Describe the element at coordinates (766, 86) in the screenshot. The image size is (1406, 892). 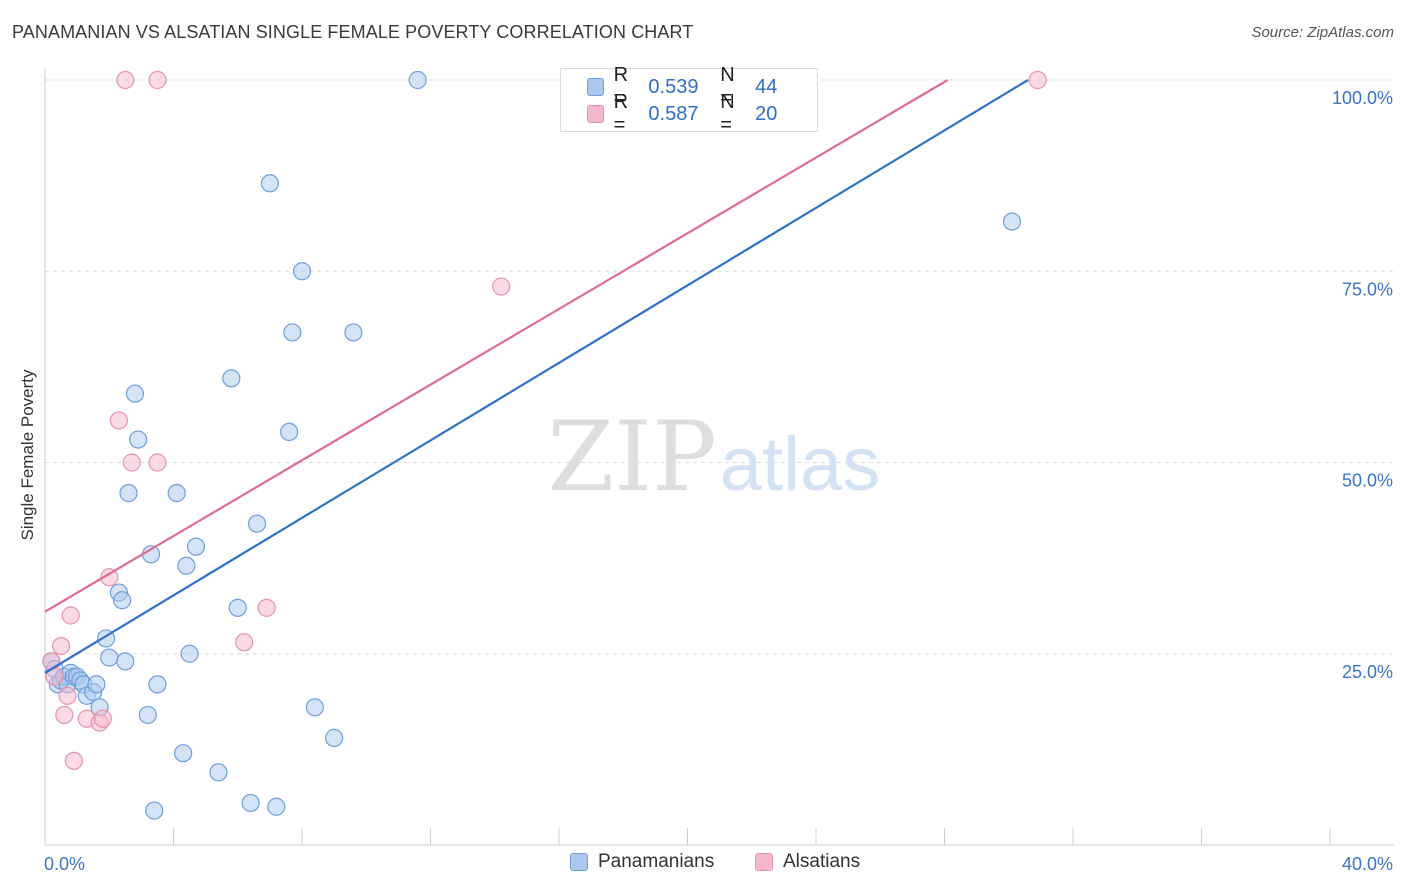
I see `legend-n-value: 44` at that location.